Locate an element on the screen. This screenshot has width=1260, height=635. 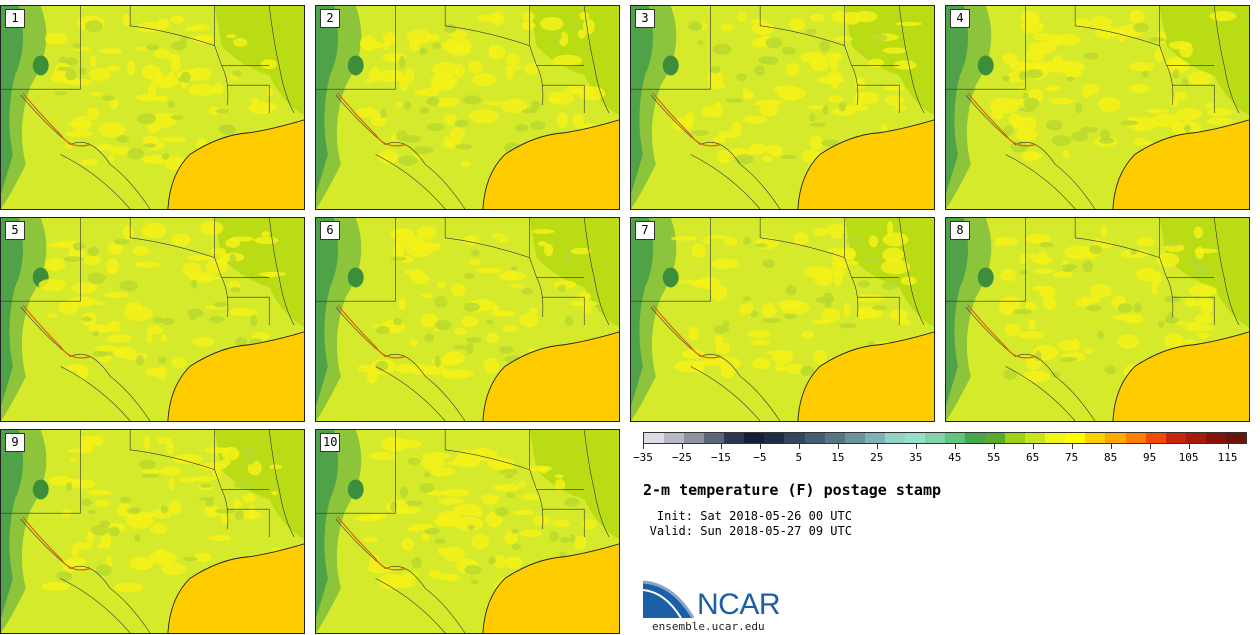
member-panel-9: 9 is located at coordinates (152, 531).